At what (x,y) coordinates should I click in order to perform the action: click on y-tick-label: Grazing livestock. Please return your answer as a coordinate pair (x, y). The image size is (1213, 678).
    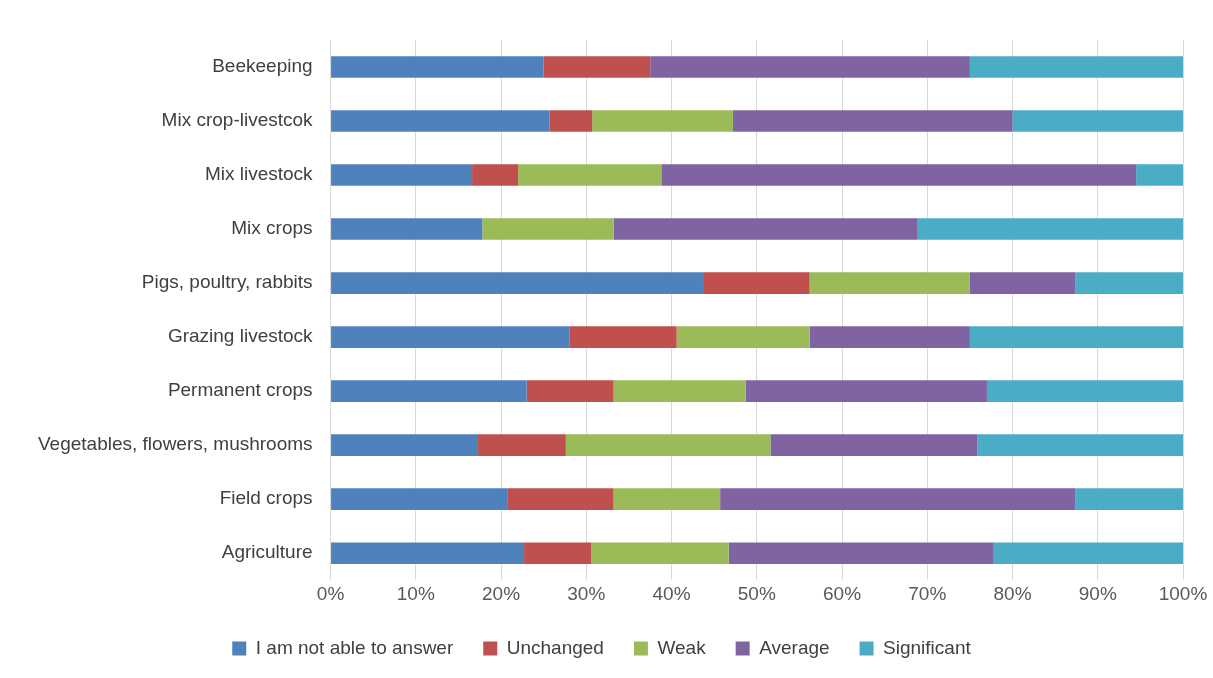
    Looking at the image, I should click on (240, 336).